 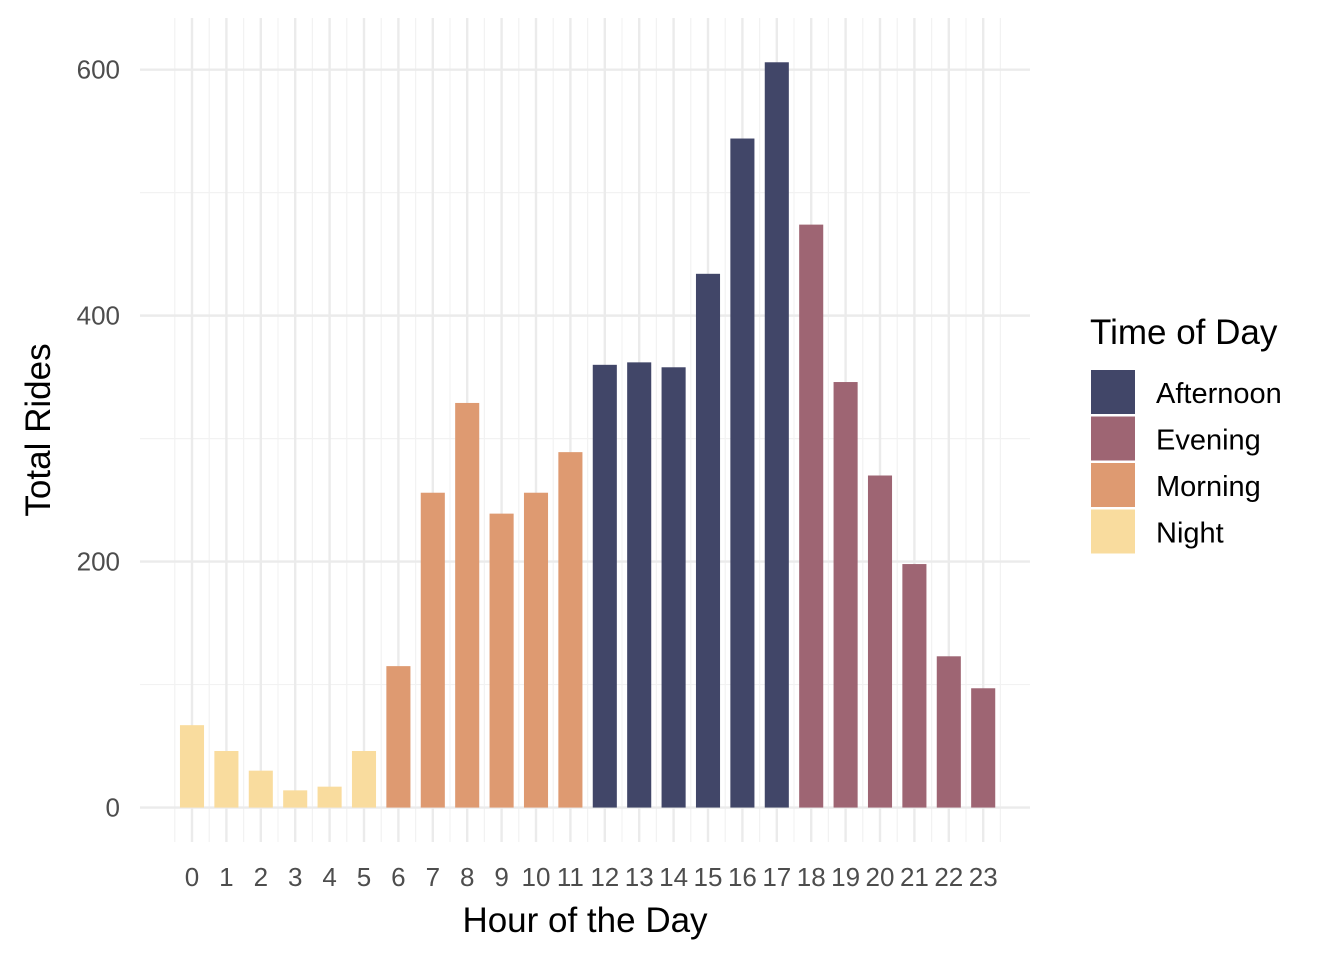 I want to click on x-tick-label: 12, so click(x=604, y=877).